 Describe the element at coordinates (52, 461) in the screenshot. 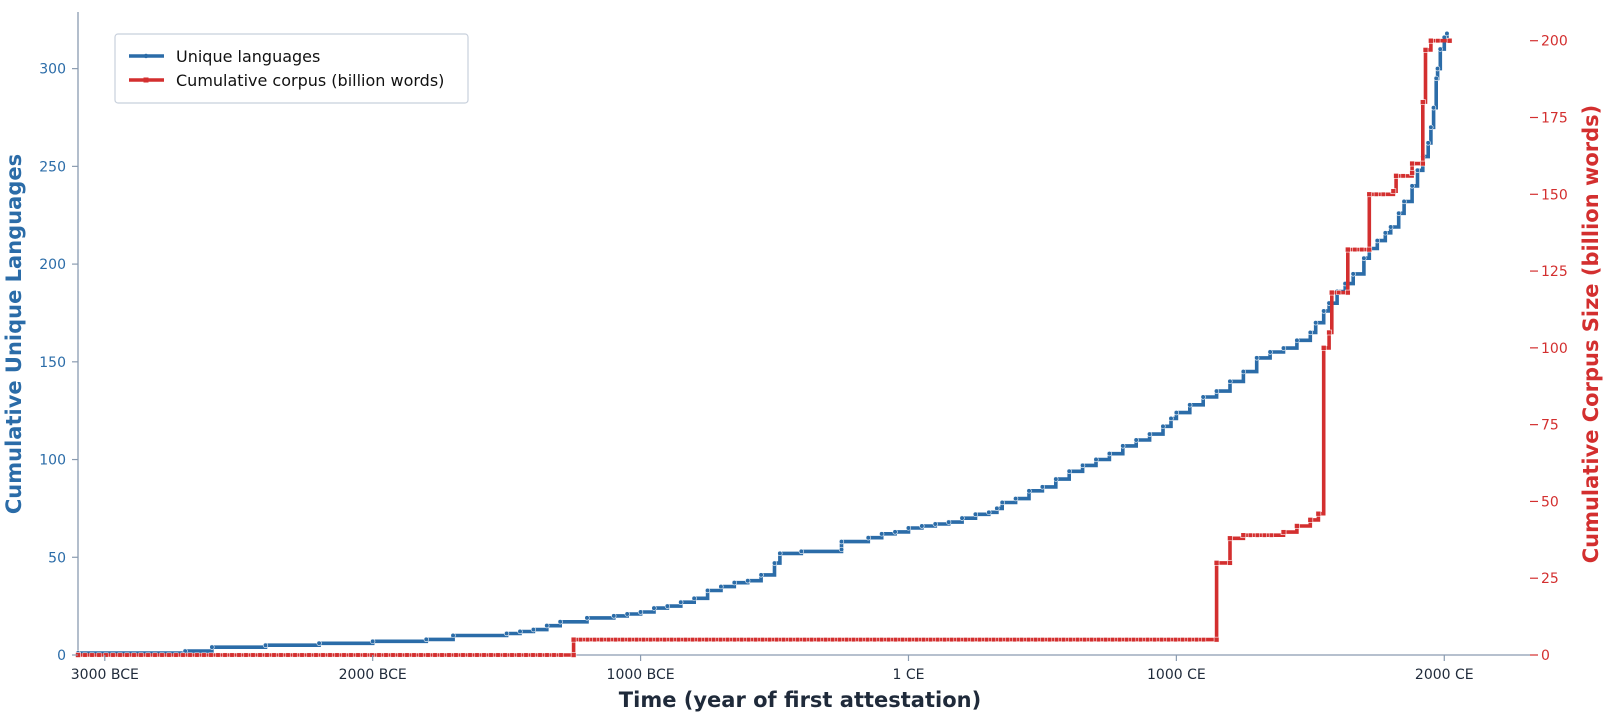

I see `left-y-tick-label: 100` at that location.